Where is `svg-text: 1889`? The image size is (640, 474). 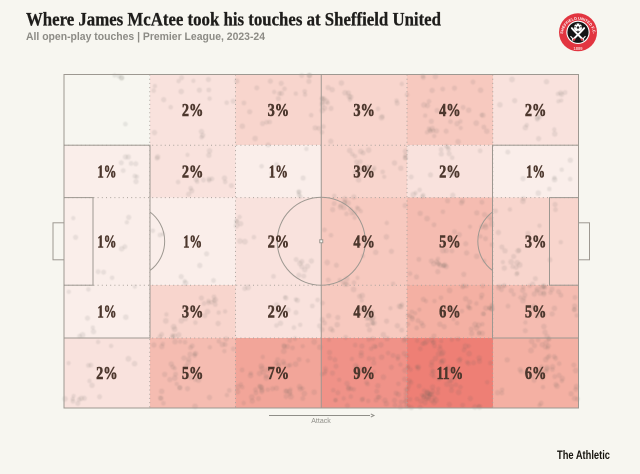 svg-text: 1889 is located at coordinates (578, 48).